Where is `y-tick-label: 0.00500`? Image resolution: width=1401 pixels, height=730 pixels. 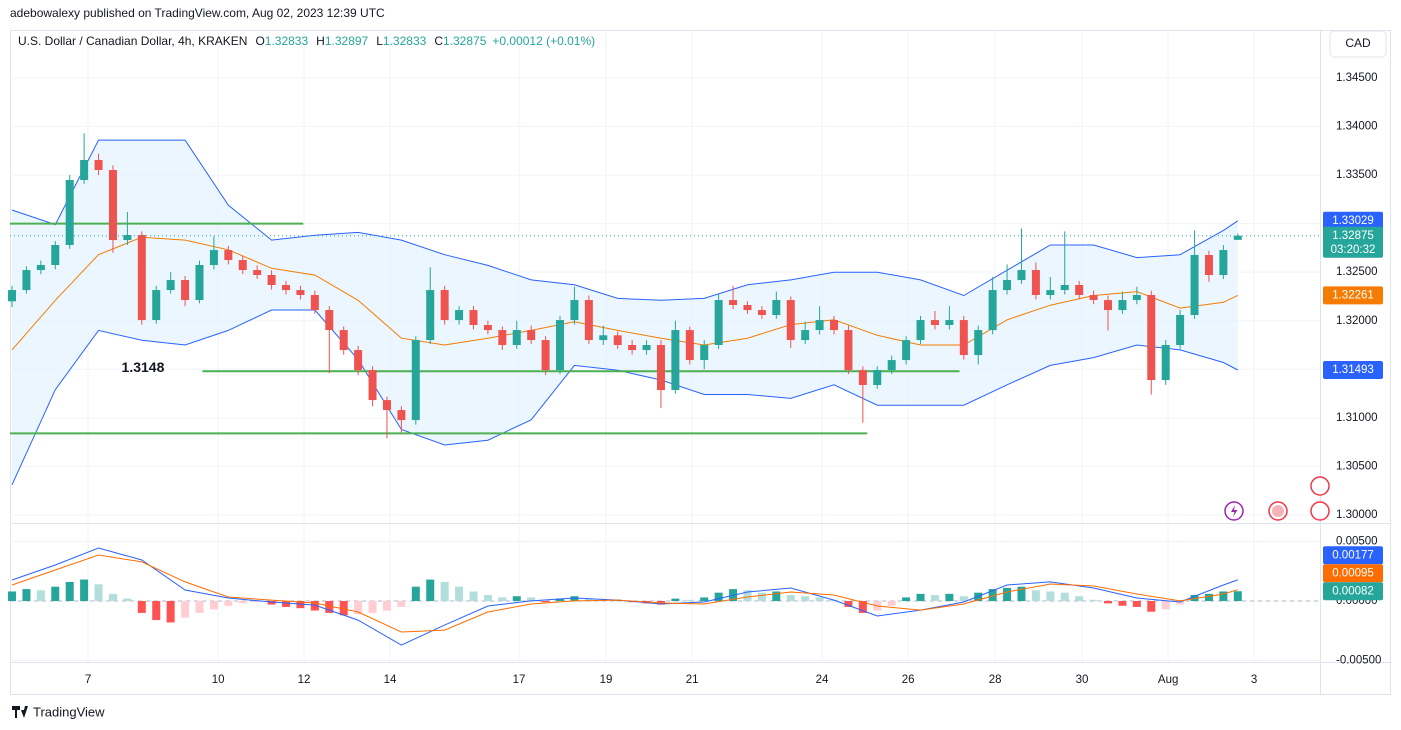
y-tick-label: 0.00500 is located at coordinates (1357, 541).